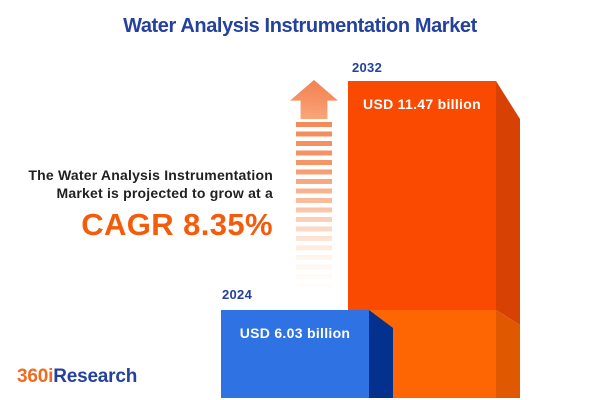 The image size is (600, 400). I want to click on brand-logo-research: Research, so click(95, 376).